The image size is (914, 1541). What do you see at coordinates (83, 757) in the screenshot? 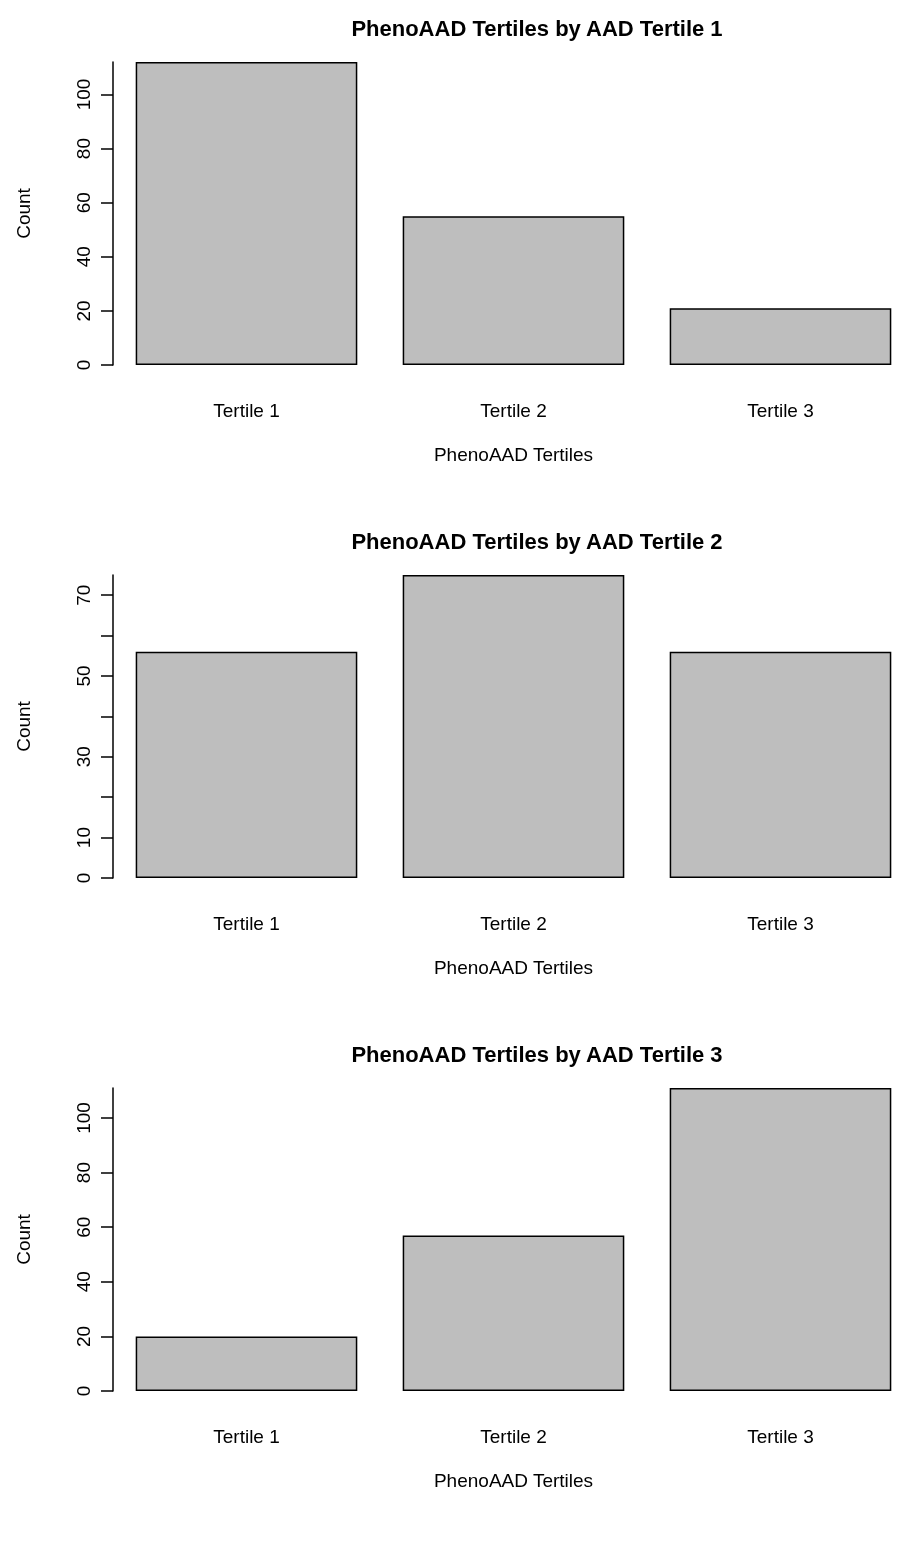
I see `y-tick-label: 30` at bounding box center [83, 757].